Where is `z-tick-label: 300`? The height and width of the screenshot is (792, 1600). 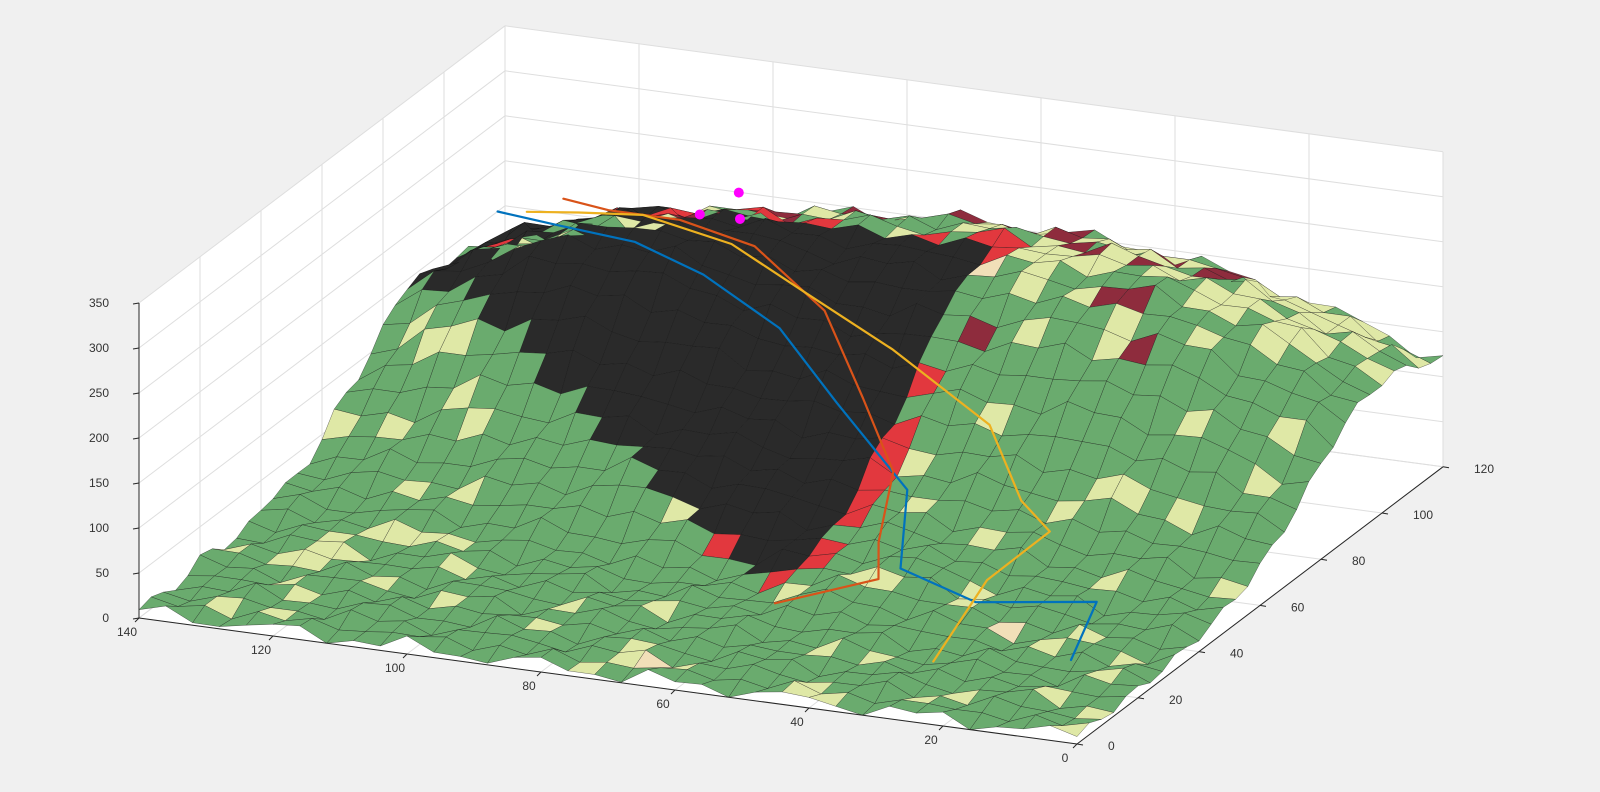 z-tick-label: 300 is located at coordinates (99, 348).